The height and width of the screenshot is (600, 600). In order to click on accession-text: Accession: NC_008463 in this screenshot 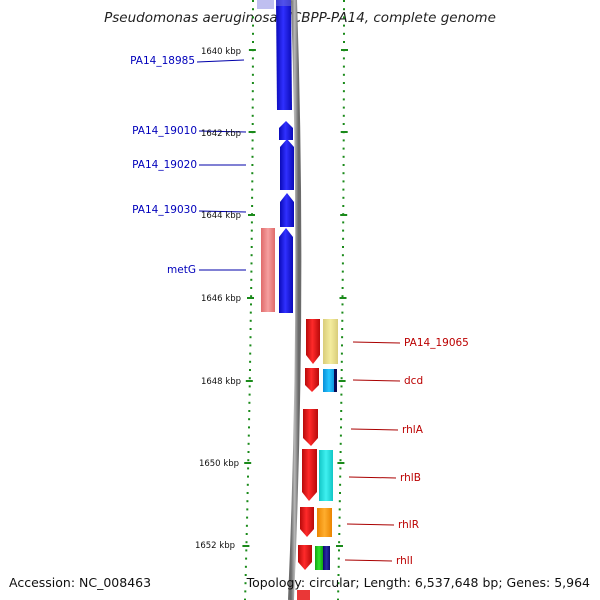, I will do `click(80, 582)`.